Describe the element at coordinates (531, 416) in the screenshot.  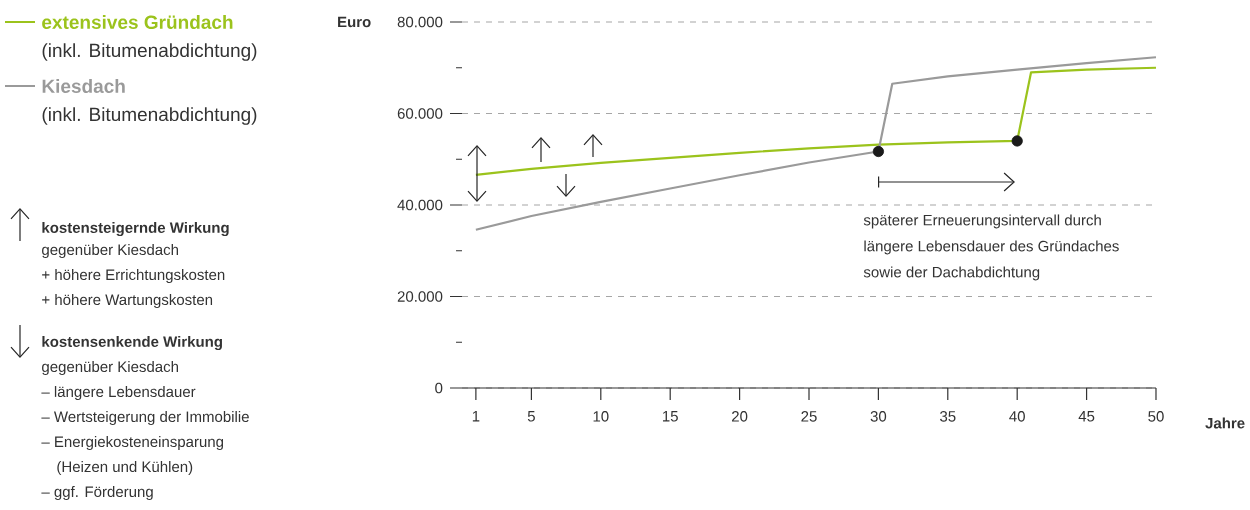
I see `x-tick-label: 5` at that location.